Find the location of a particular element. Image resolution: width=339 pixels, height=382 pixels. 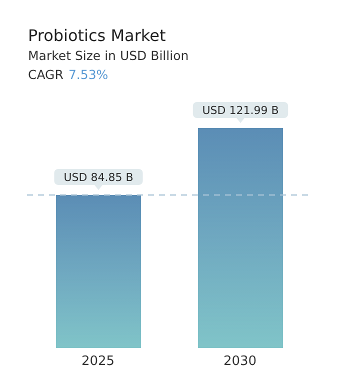

x-tick-label: 2025 is located at coordinates (98, 362).